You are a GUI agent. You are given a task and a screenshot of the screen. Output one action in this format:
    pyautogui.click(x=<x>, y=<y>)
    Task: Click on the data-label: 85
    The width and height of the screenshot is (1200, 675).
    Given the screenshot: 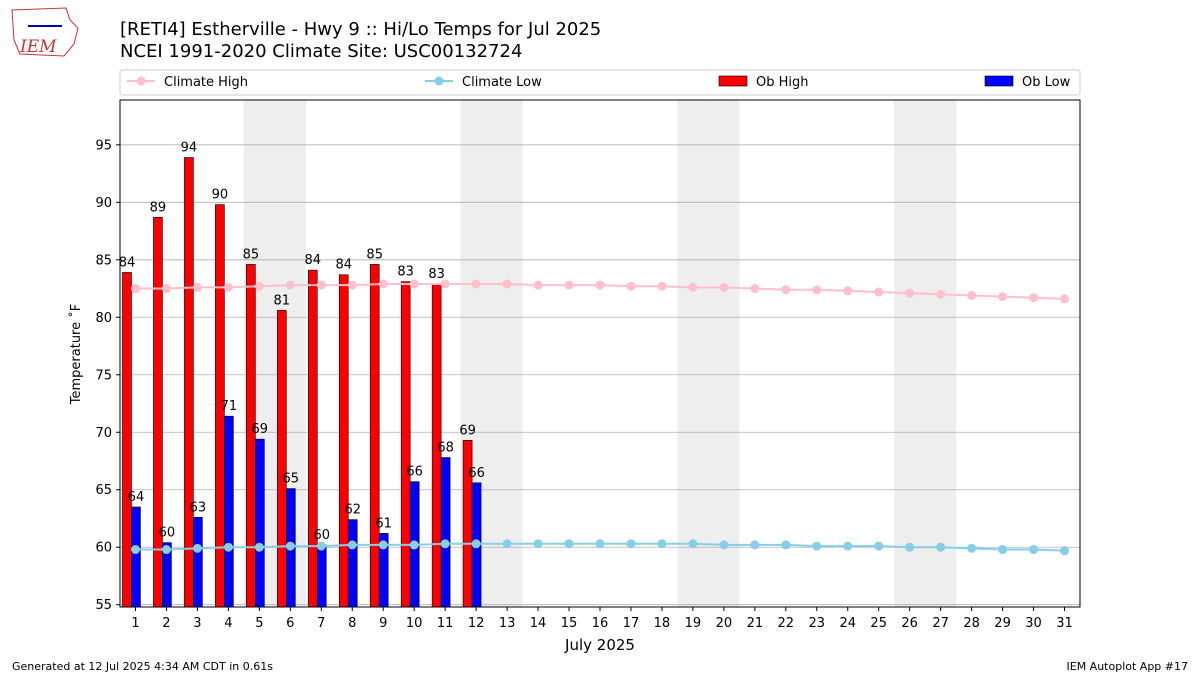 What is the action you would take?
    pyautogui.click(x=374, y=254)
    